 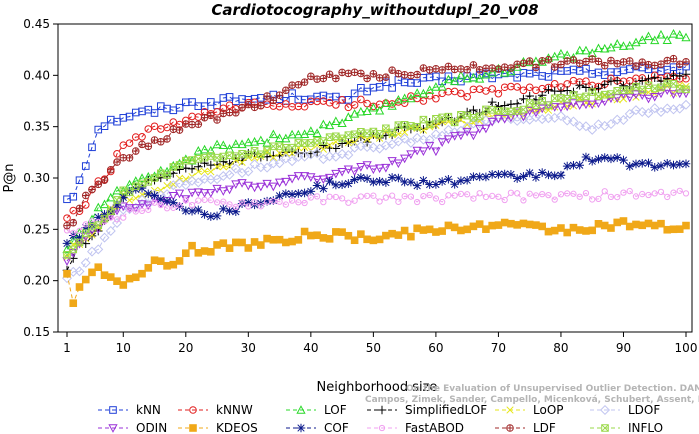 I want to click on y-tick-label: 0.15, so click(x=36, y=332).